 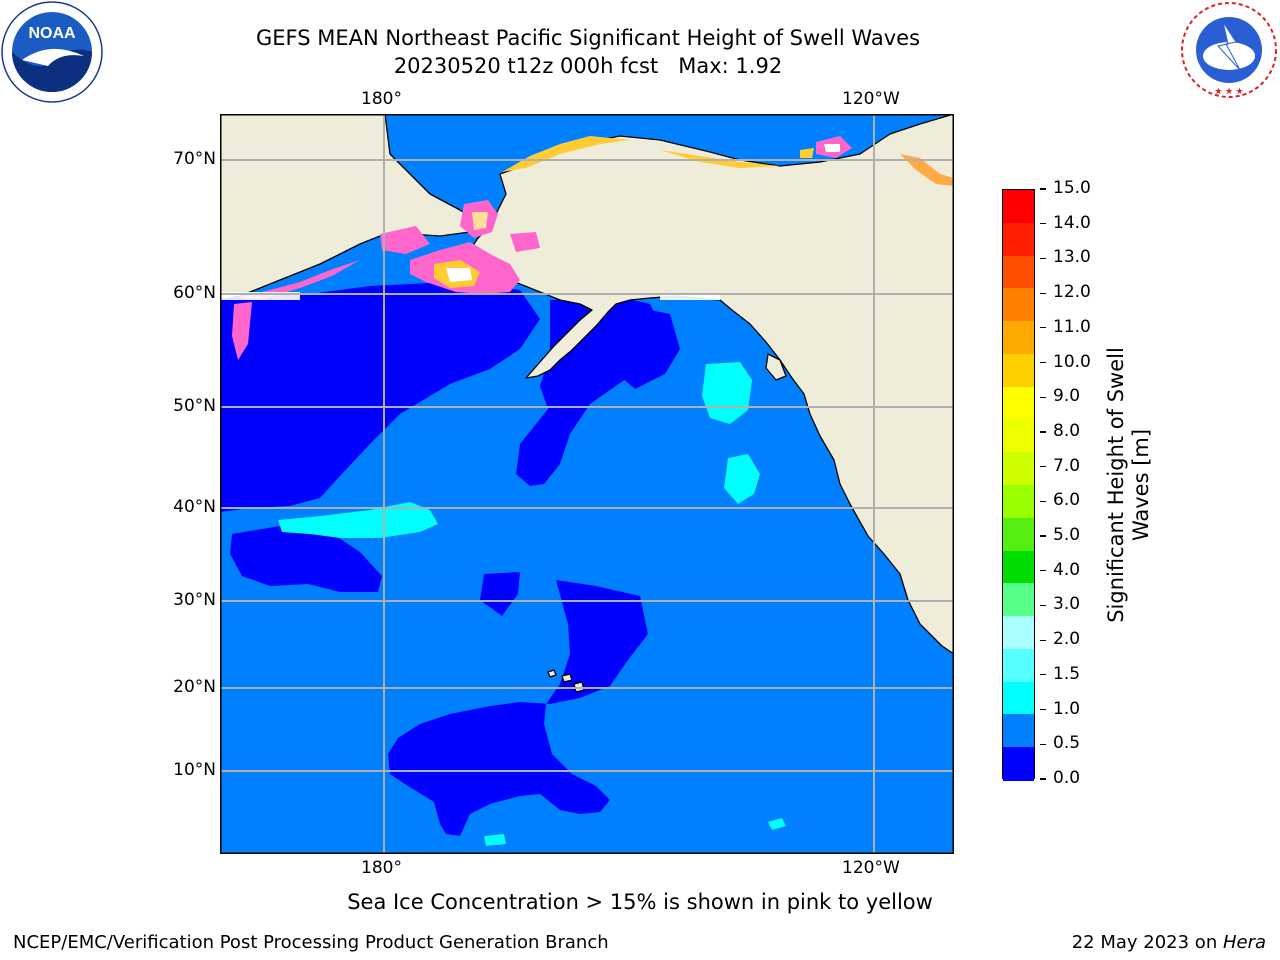 I want to click on colorbar-title: Significant Height of Swell Waves [m], so click(x=1128, y=485).